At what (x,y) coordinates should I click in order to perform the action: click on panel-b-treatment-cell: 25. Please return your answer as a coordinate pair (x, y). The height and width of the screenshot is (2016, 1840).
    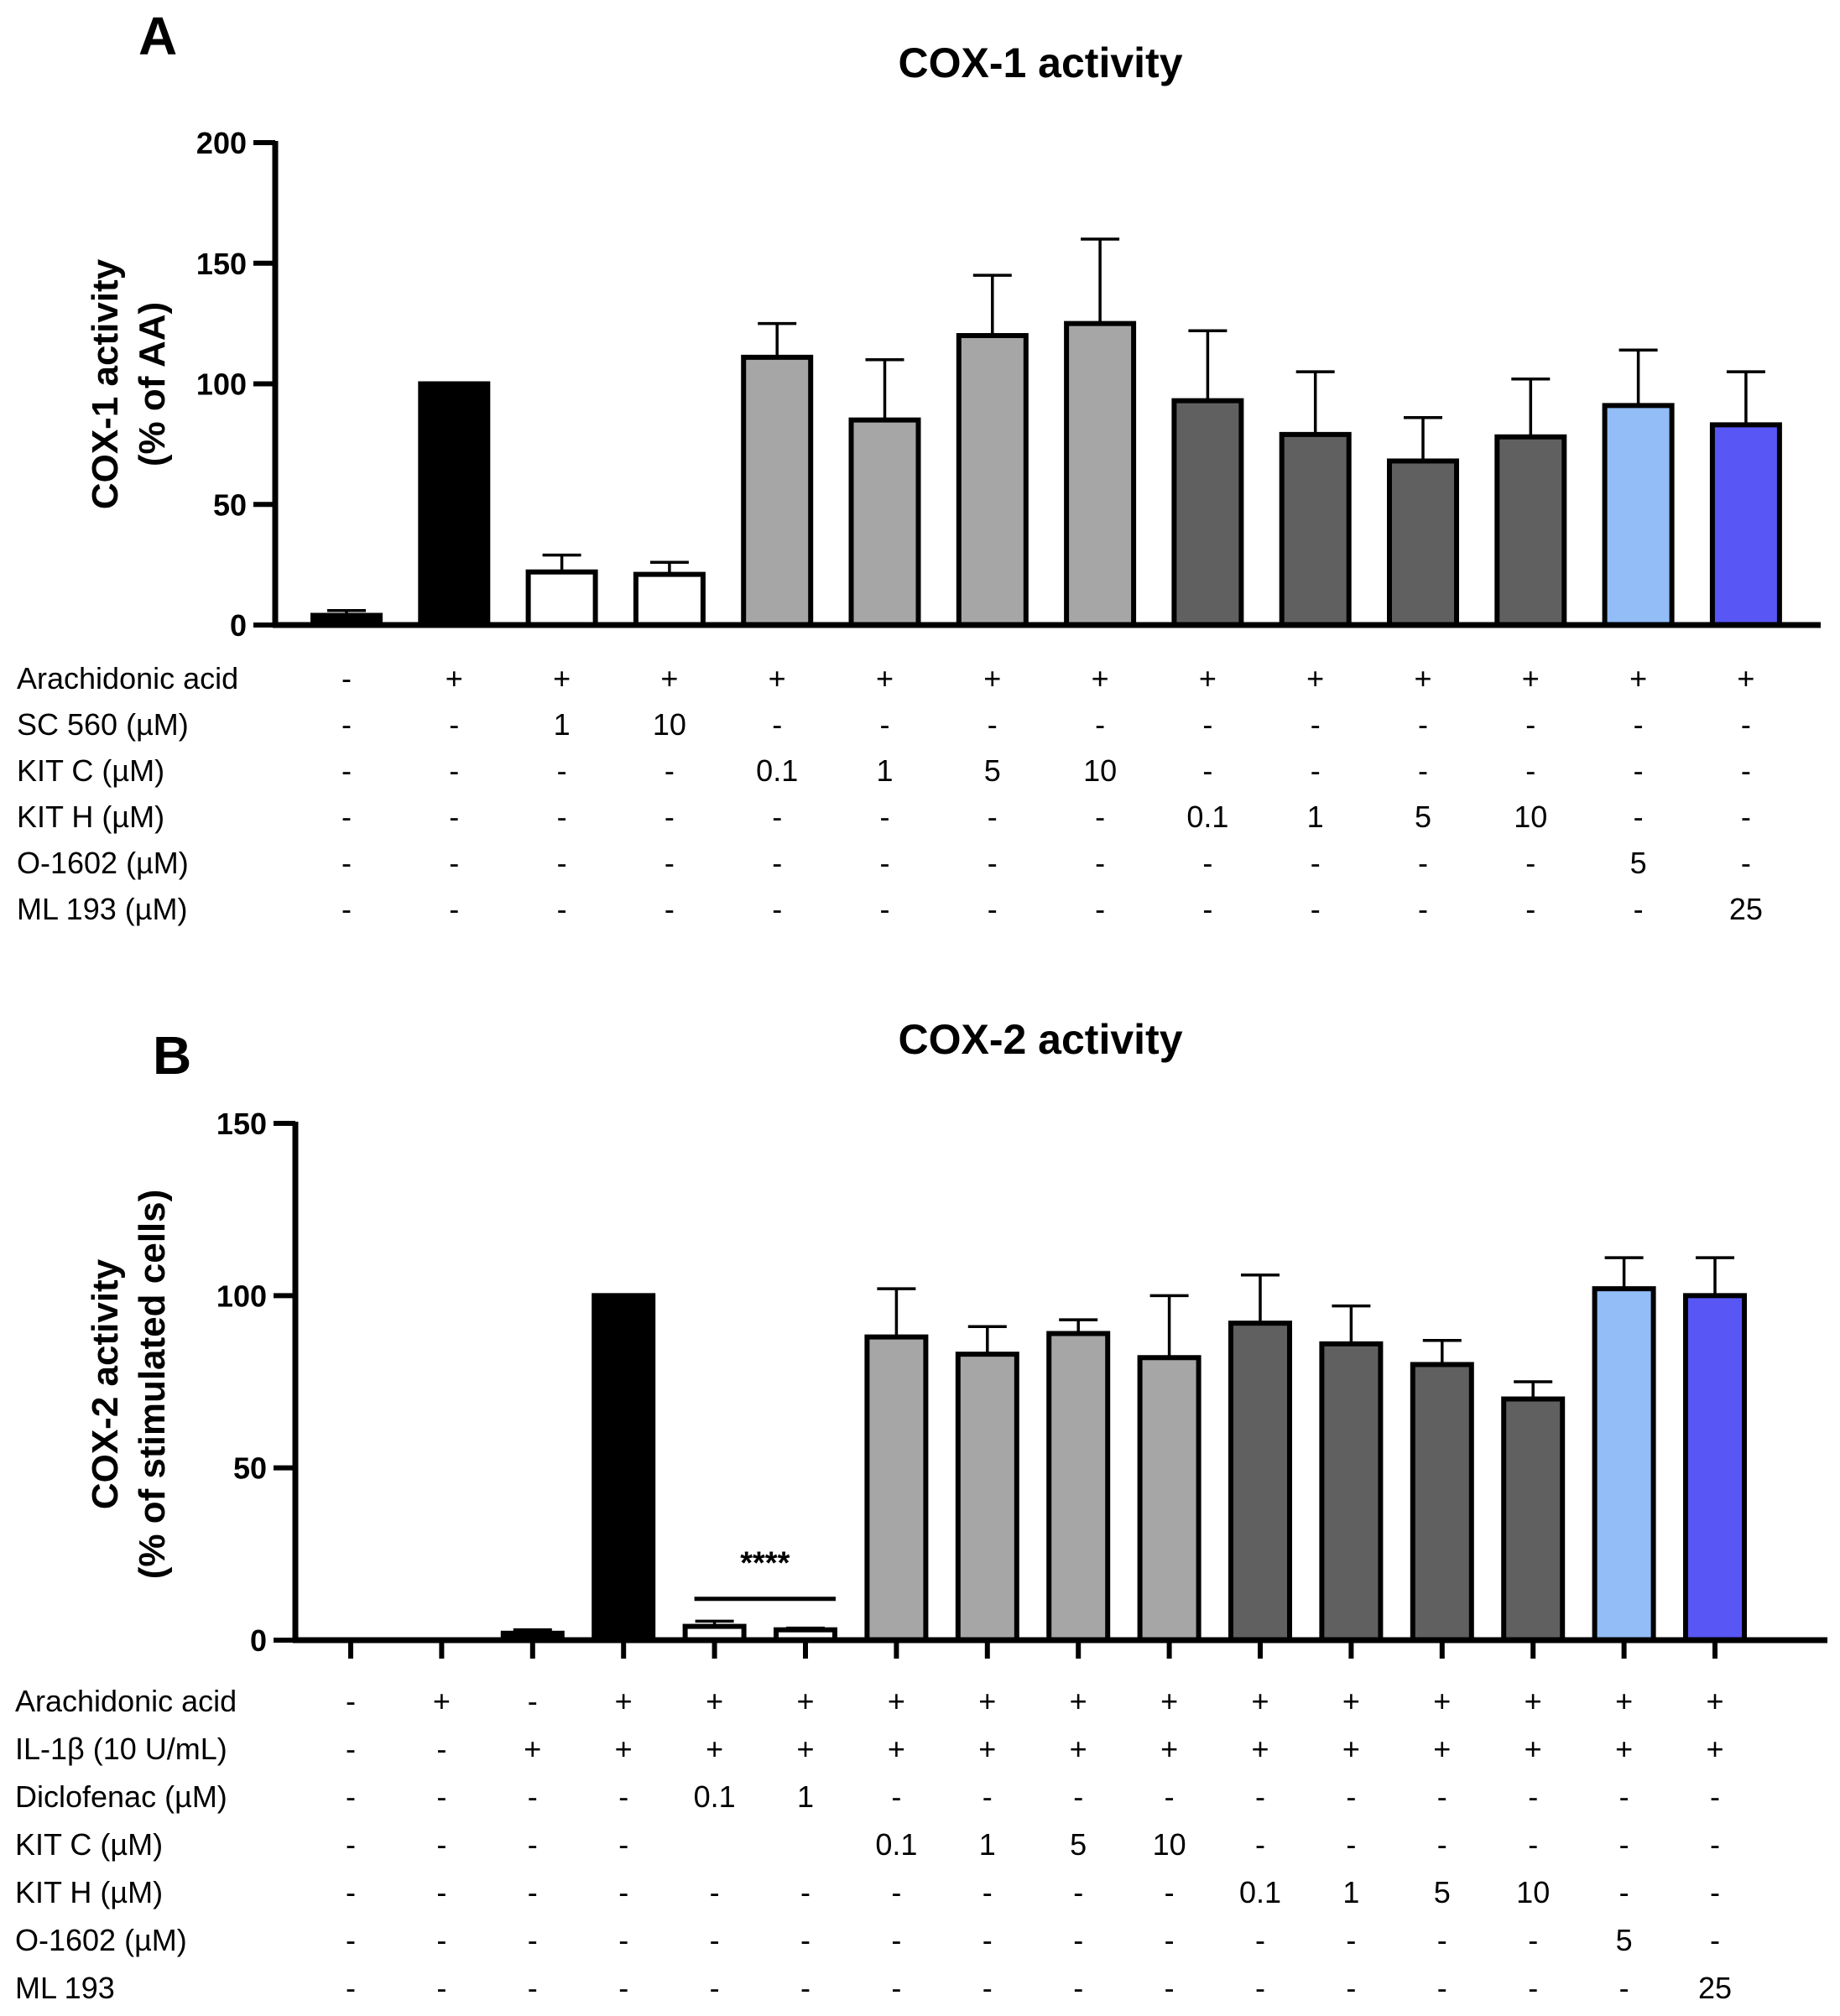
    Looking at the image, I should click on (1715, 1988).